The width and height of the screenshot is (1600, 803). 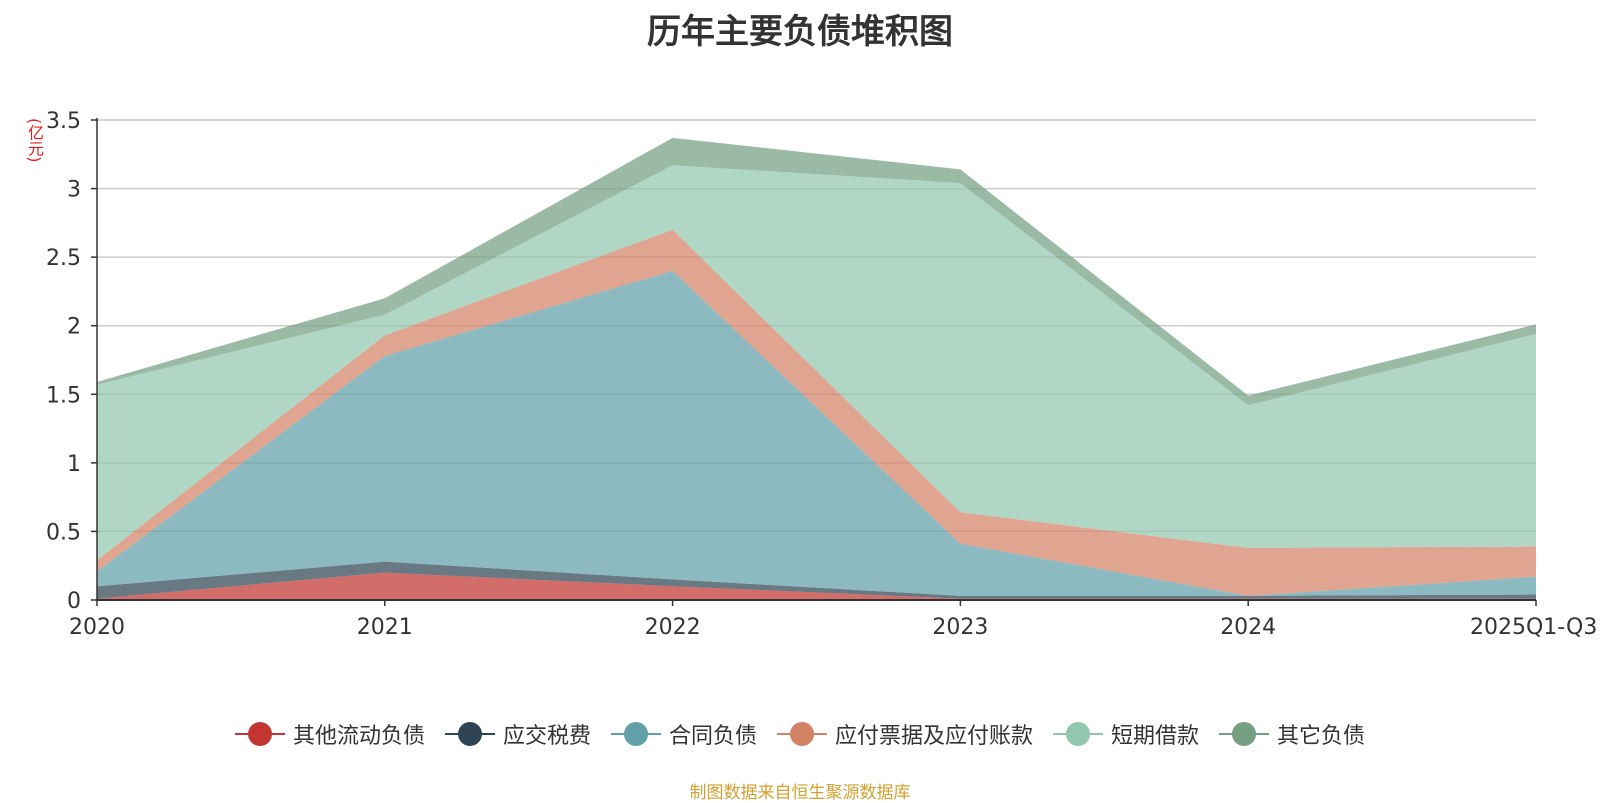 I want to click on chart-legend: 其他流动负债 应交税费 合同负债 应付票据及应付账款 短期借款 其它负债, so click(x=800, y=734).